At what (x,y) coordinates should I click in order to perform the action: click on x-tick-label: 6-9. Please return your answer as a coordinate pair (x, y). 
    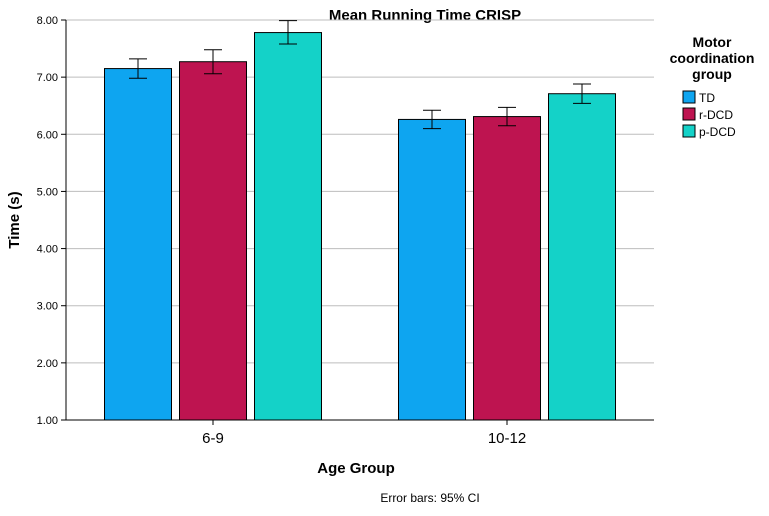
    Looking at the image, I should click on (213, 438).